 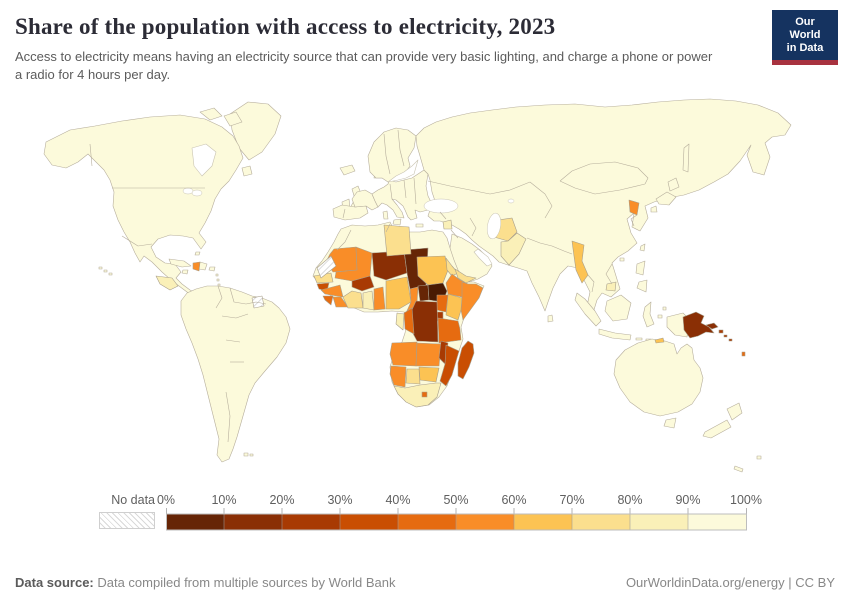 What do you see at coordinates (211, 114) in the screenshot?
I see `region-arctic-islands` at bounding box center [211, 114].